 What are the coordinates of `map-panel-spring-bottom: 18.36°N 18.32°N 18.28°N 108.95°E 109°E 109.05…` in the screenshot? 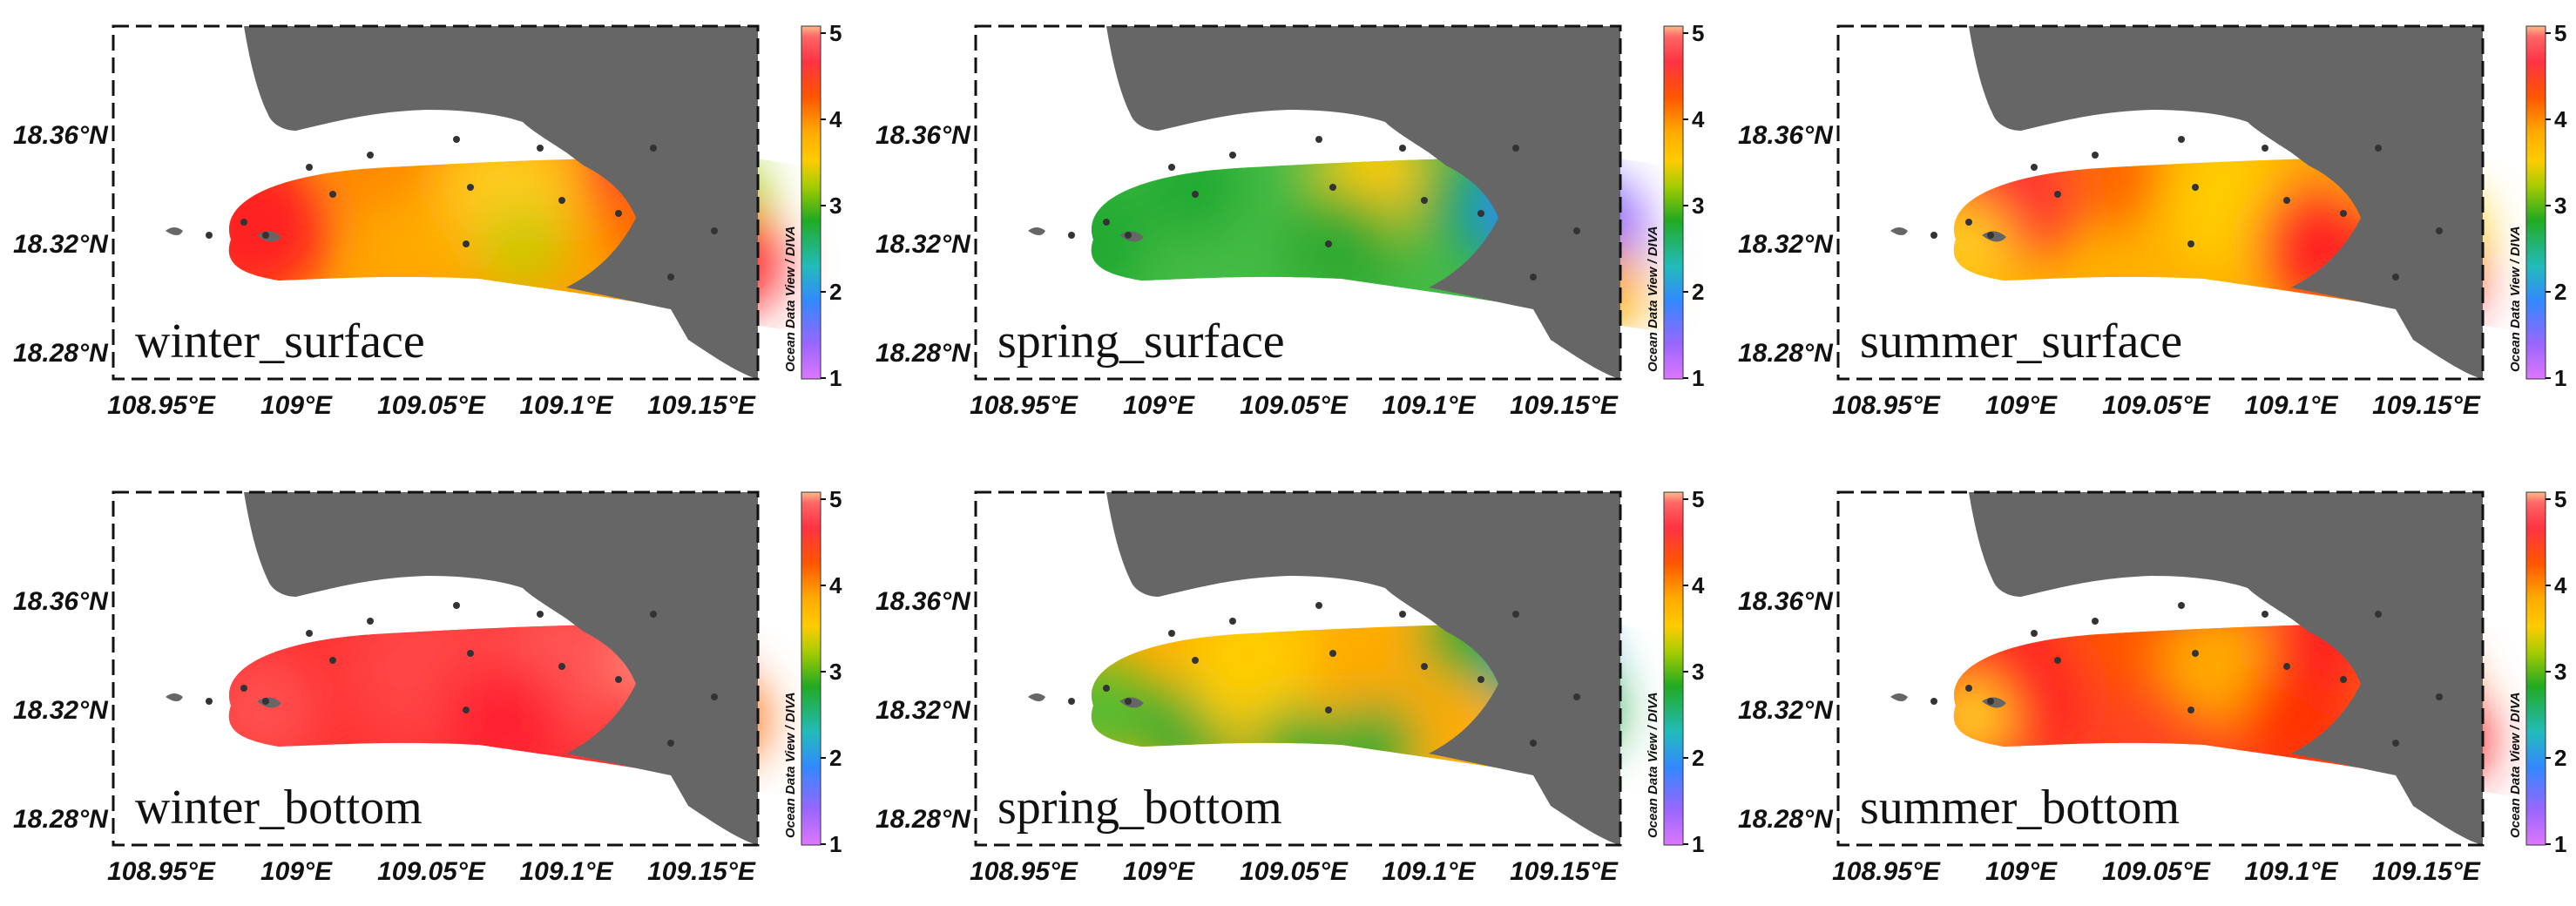 It's located at (1290, 686).